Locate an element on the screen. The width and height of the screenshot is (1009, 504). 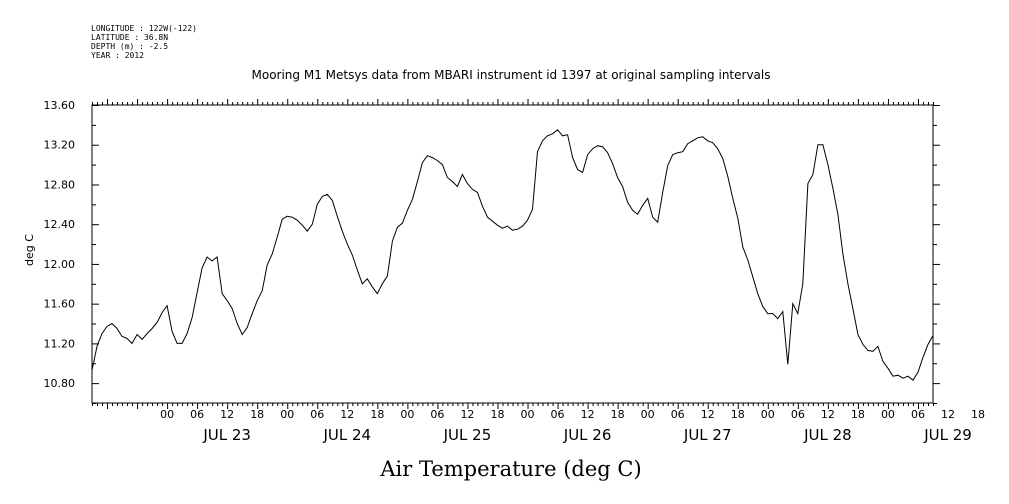
y-tick-label: 10.80 is located at coordinates (60, 383).